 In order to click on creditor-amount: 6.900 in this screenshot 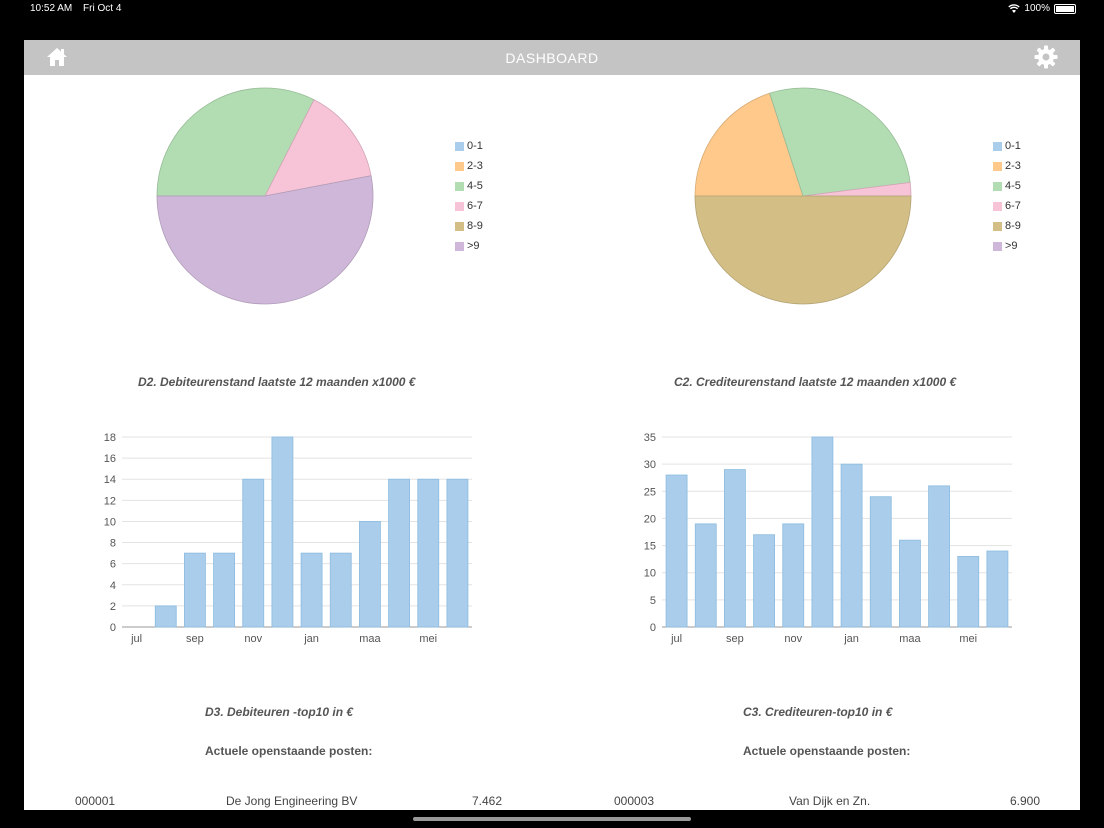, I will do `click(1025, 801)`.